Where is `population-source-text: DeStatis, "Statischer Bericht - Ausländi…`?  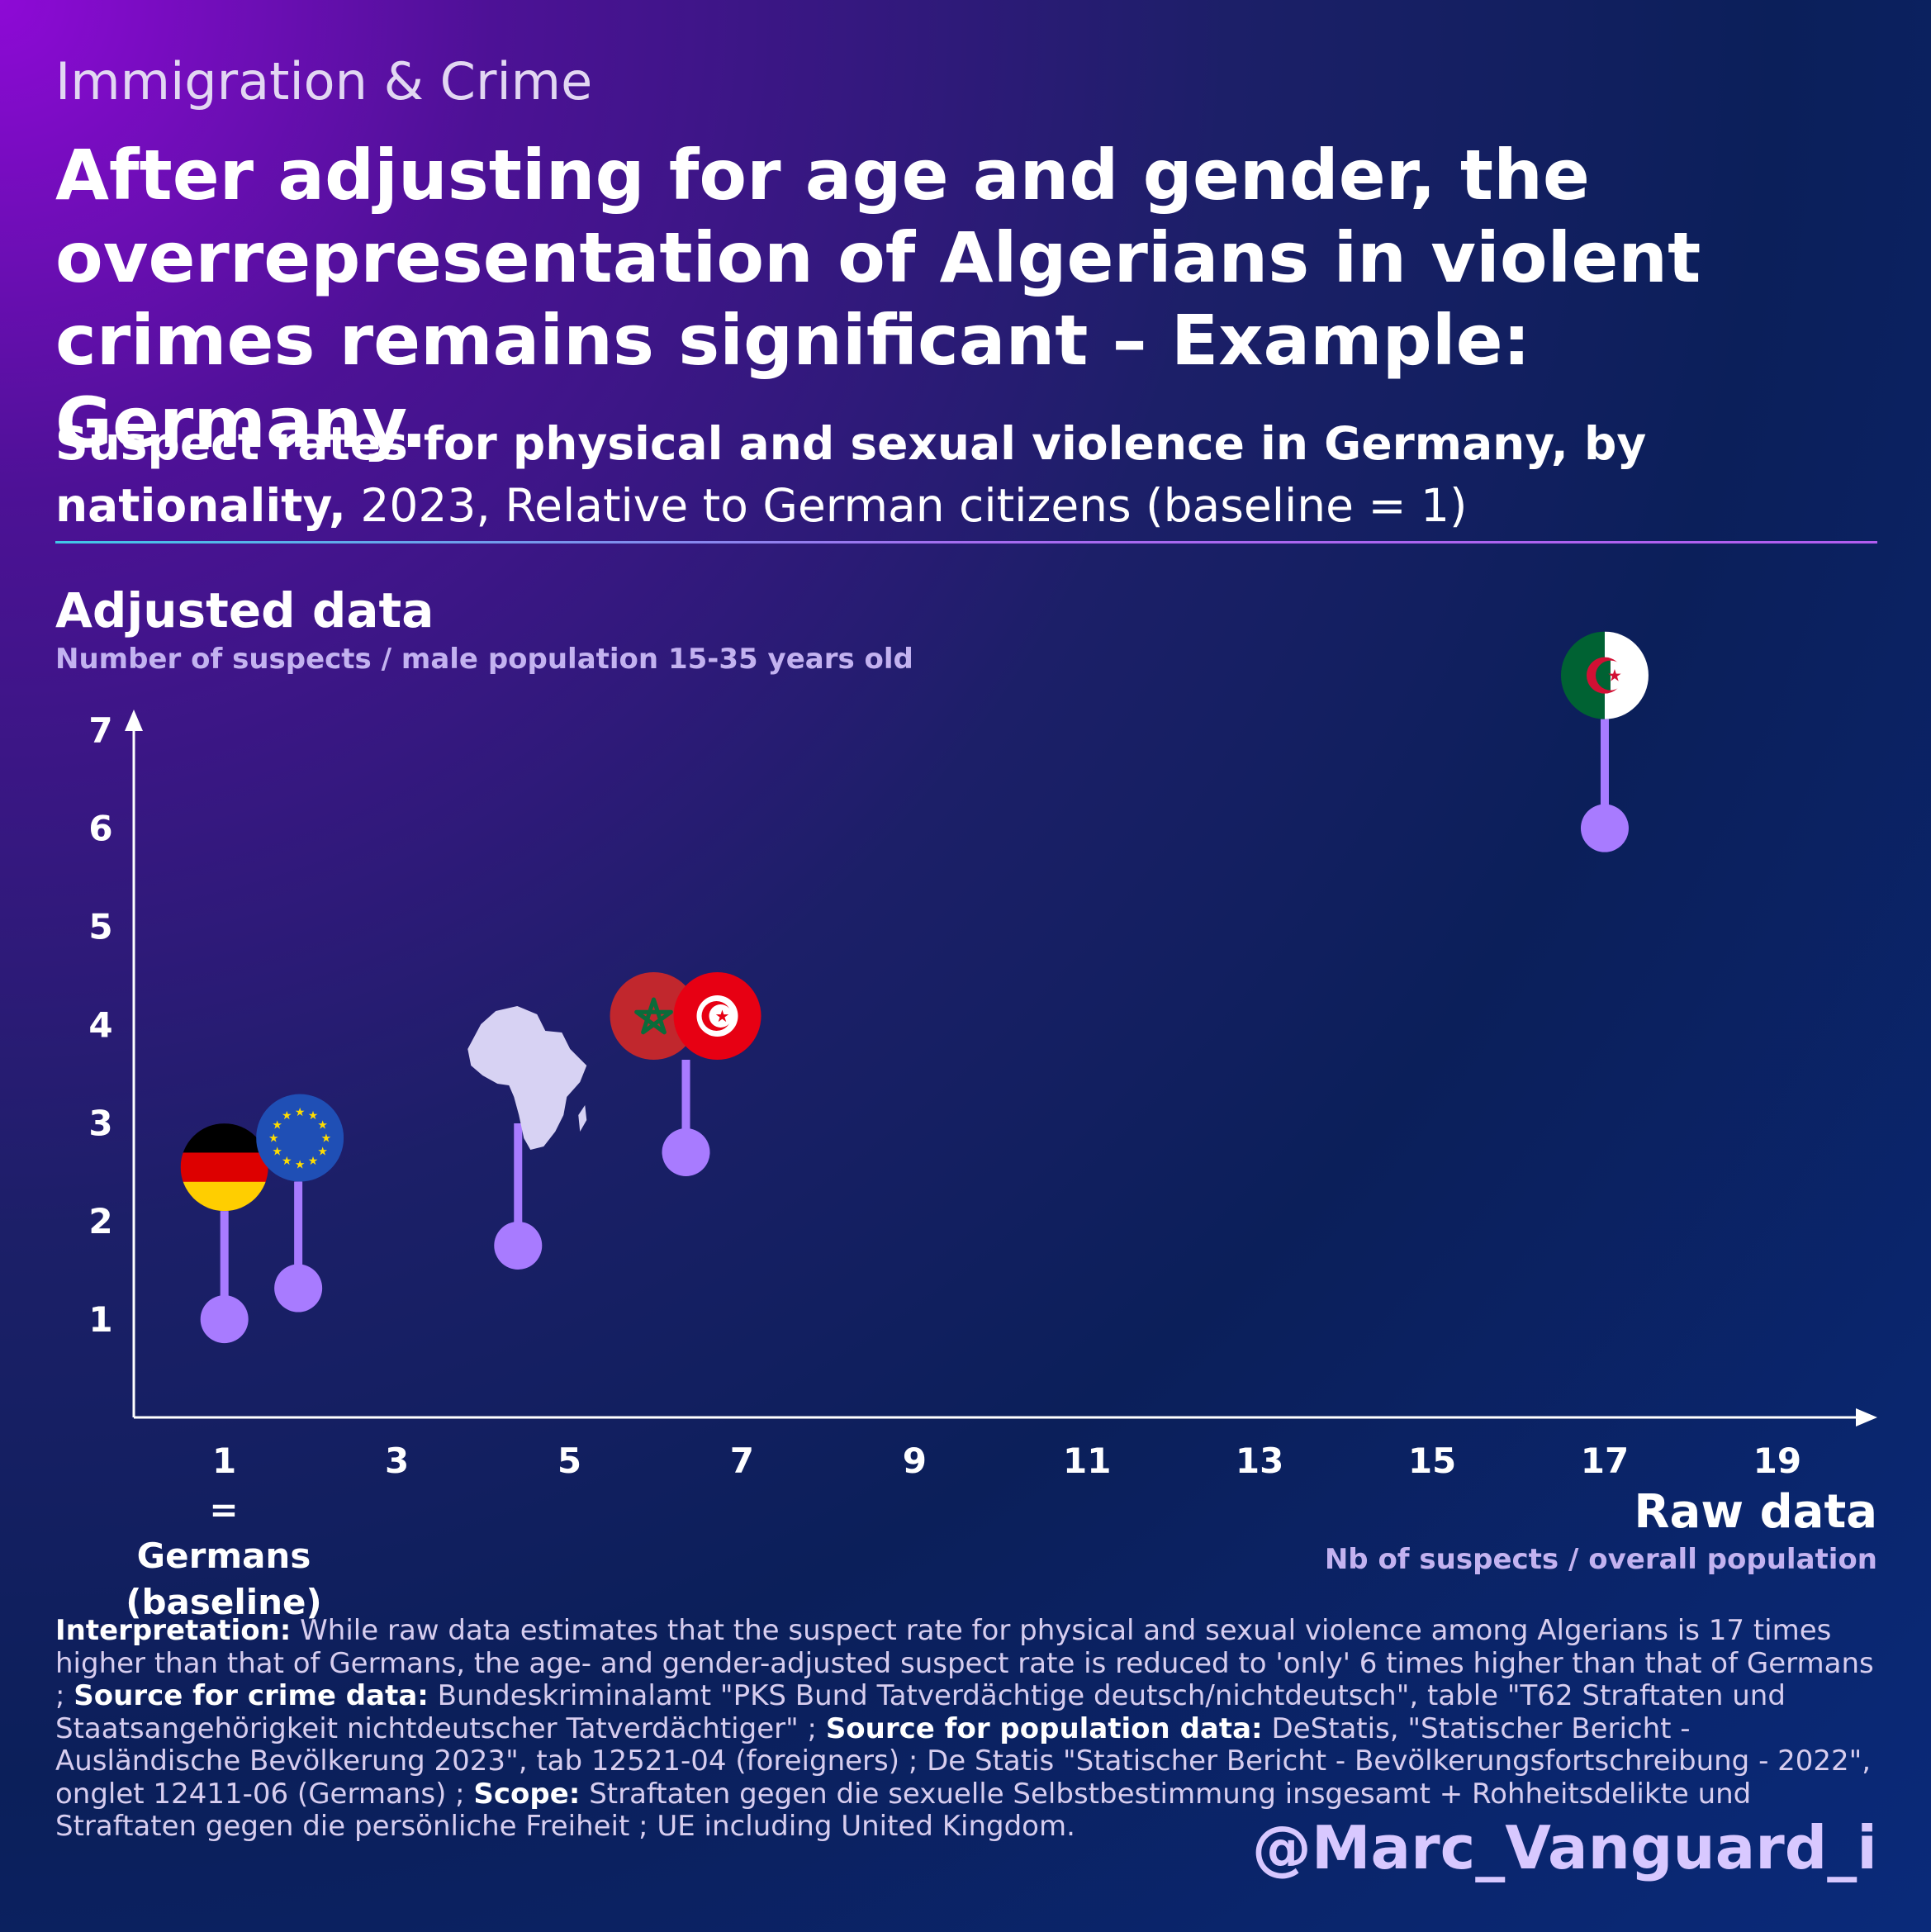 population-source-text: DeStatis, "Statischer Bericht - Ausländi… is located at coordinates (964, 1761).